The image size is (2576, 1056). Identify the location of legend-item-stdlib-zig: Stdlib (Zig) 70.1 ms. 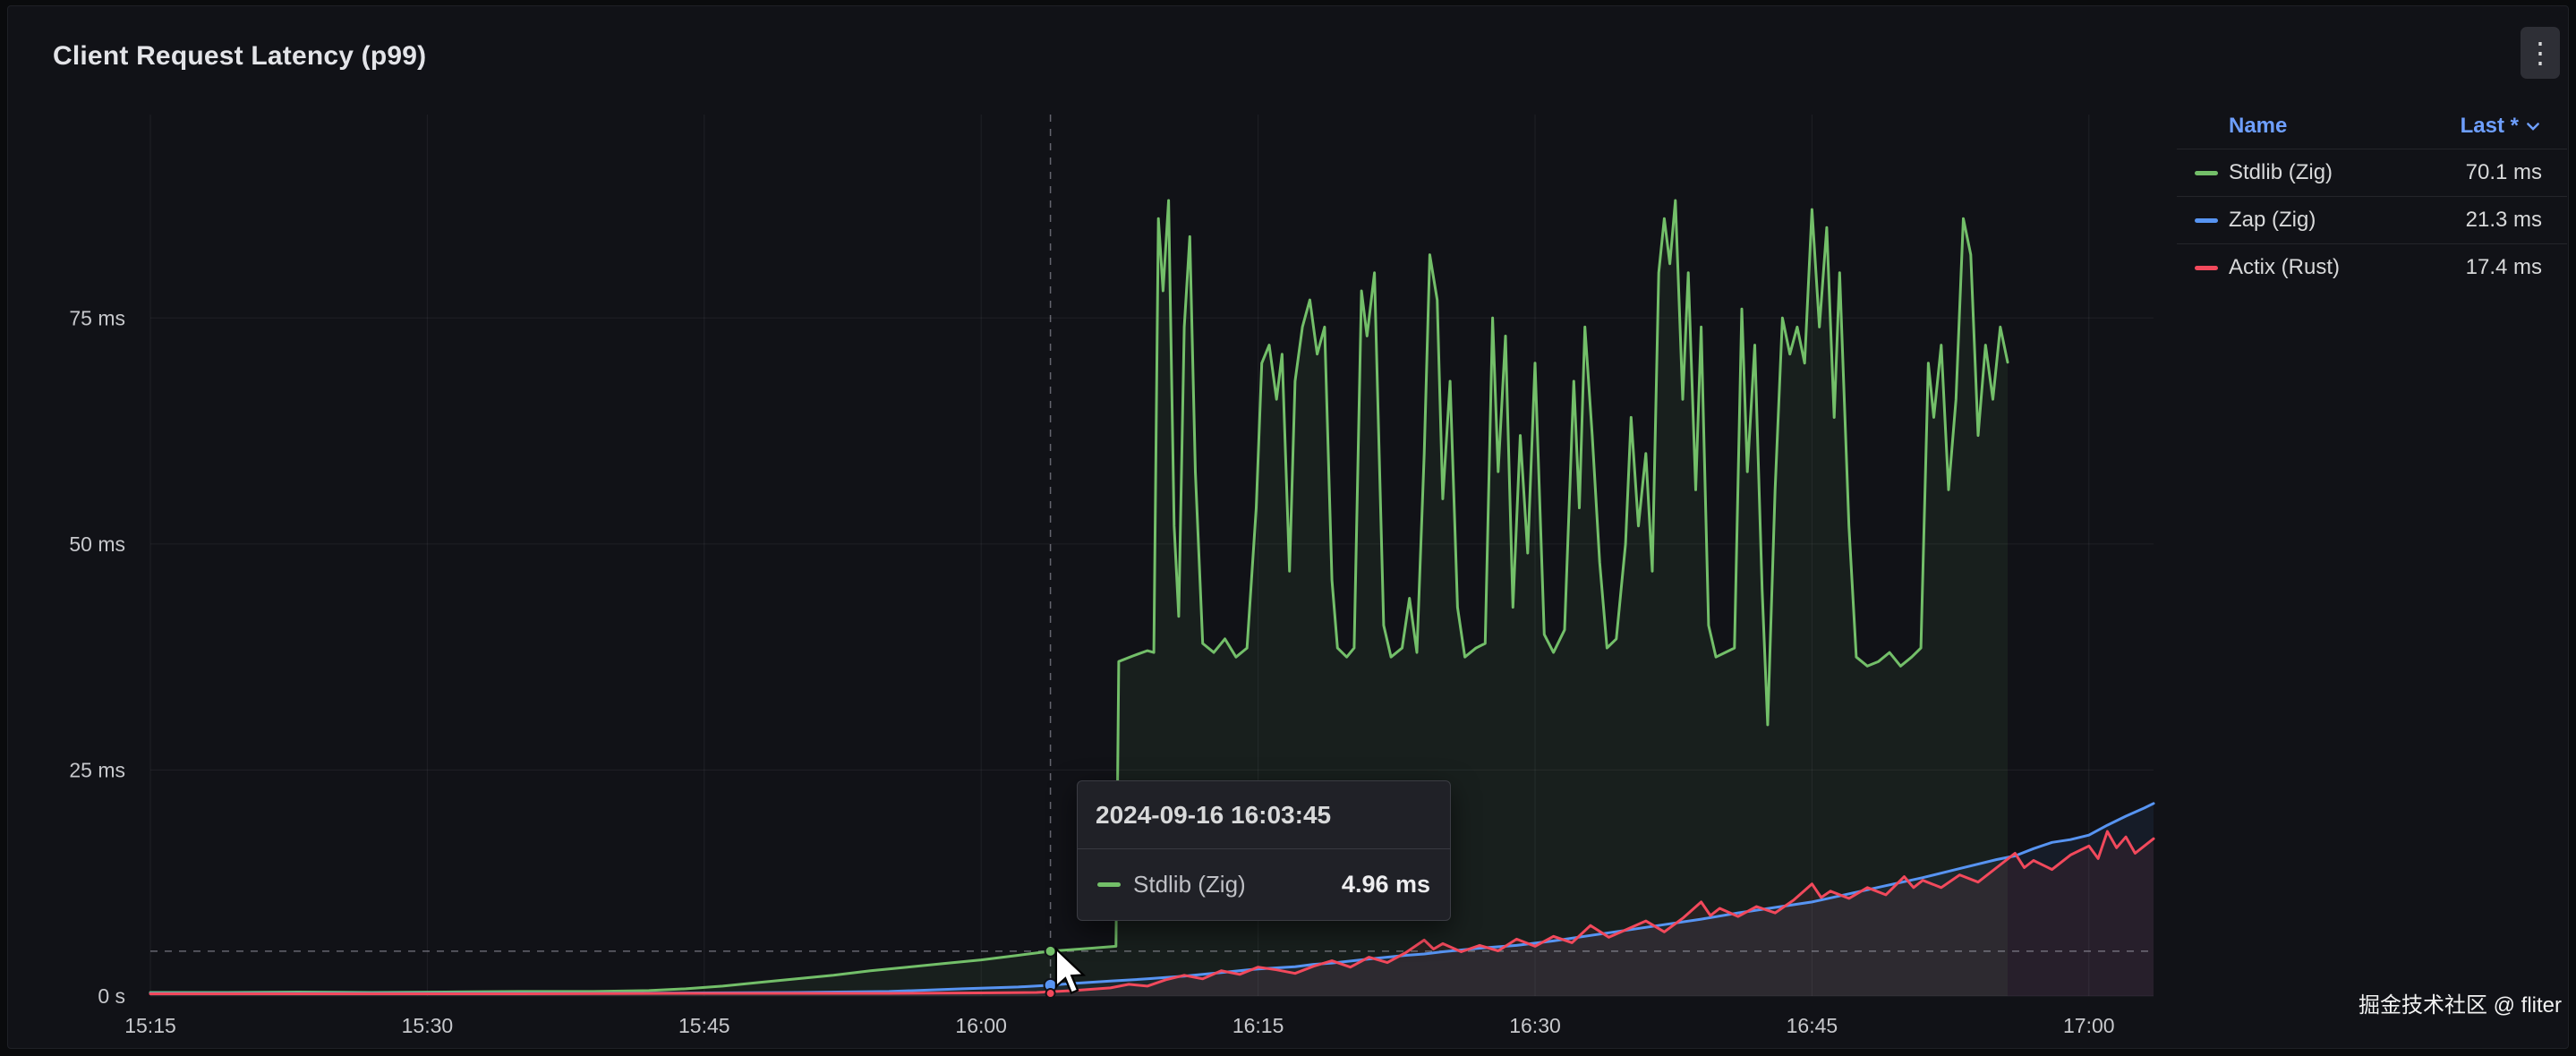
(2372, 172).